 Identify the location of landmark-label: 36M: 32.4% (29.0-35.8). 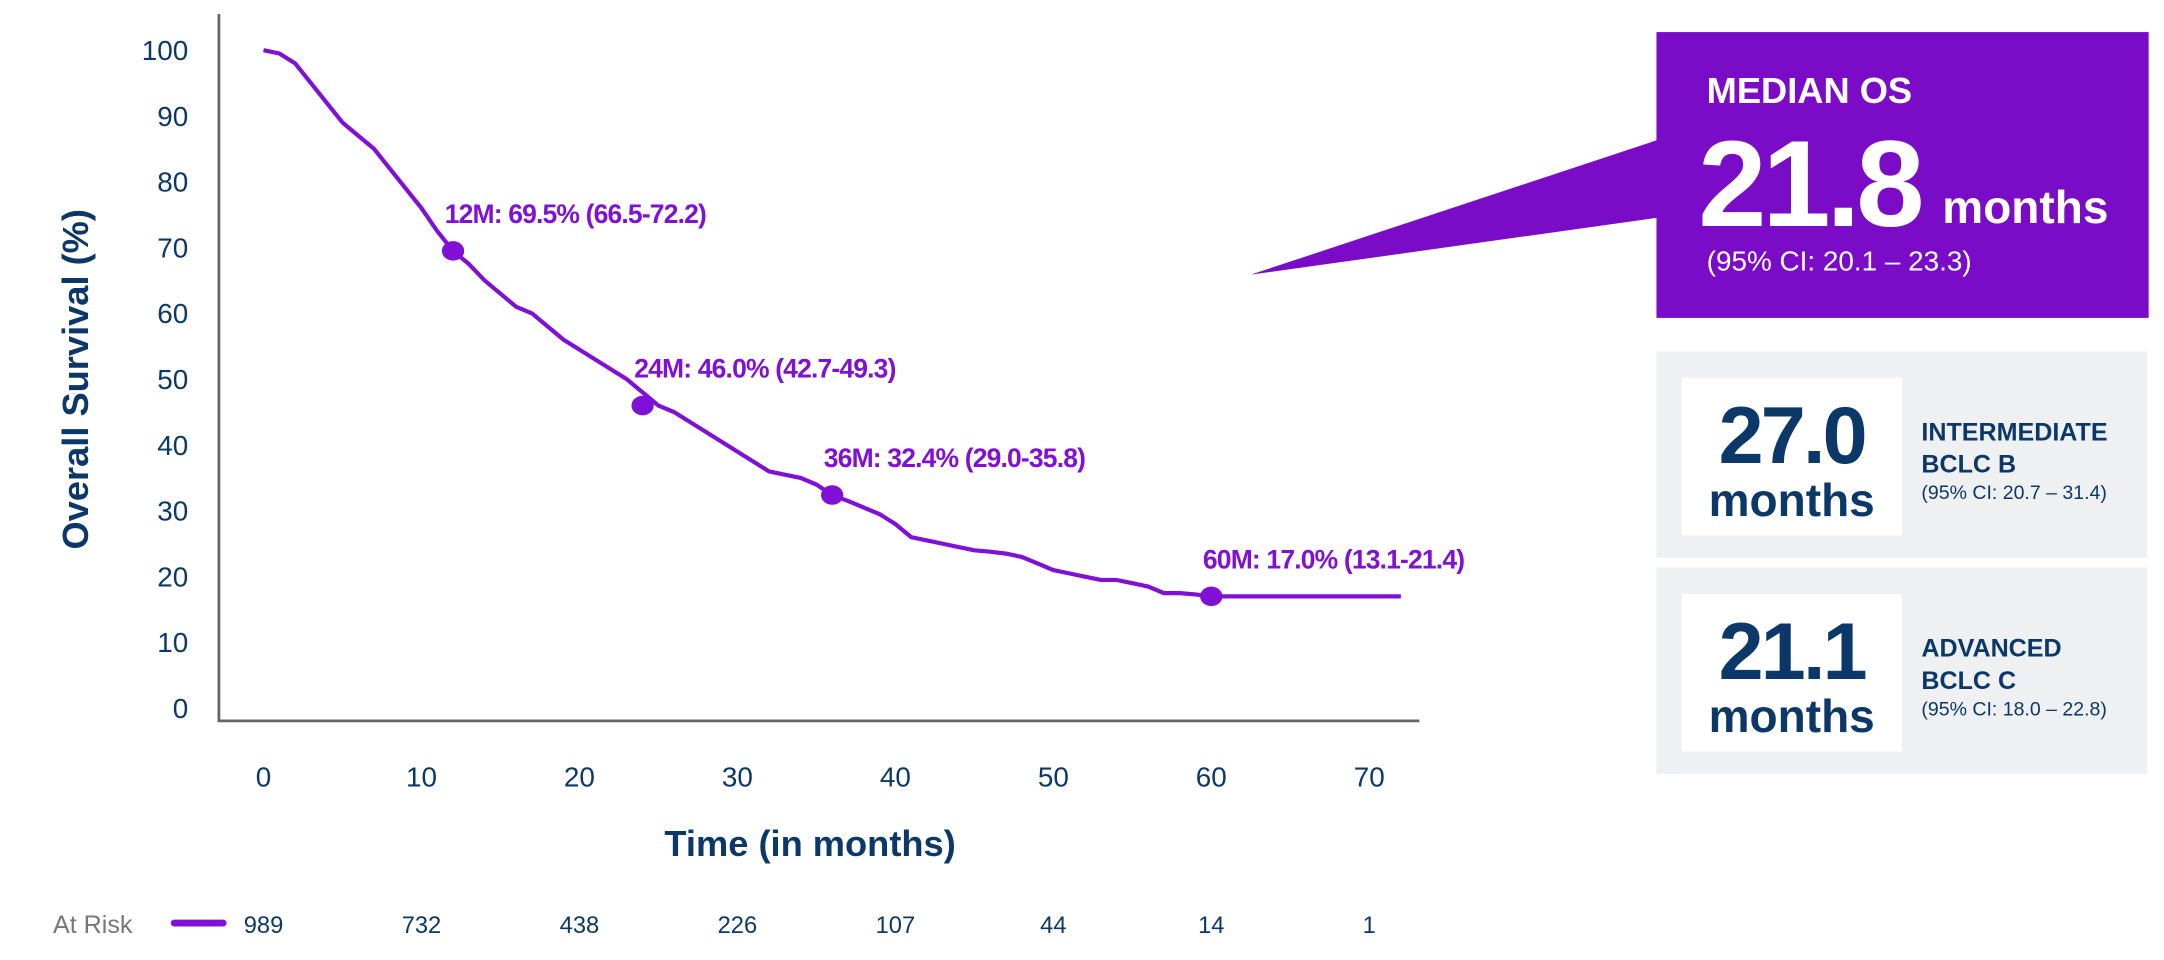
(954, 458).